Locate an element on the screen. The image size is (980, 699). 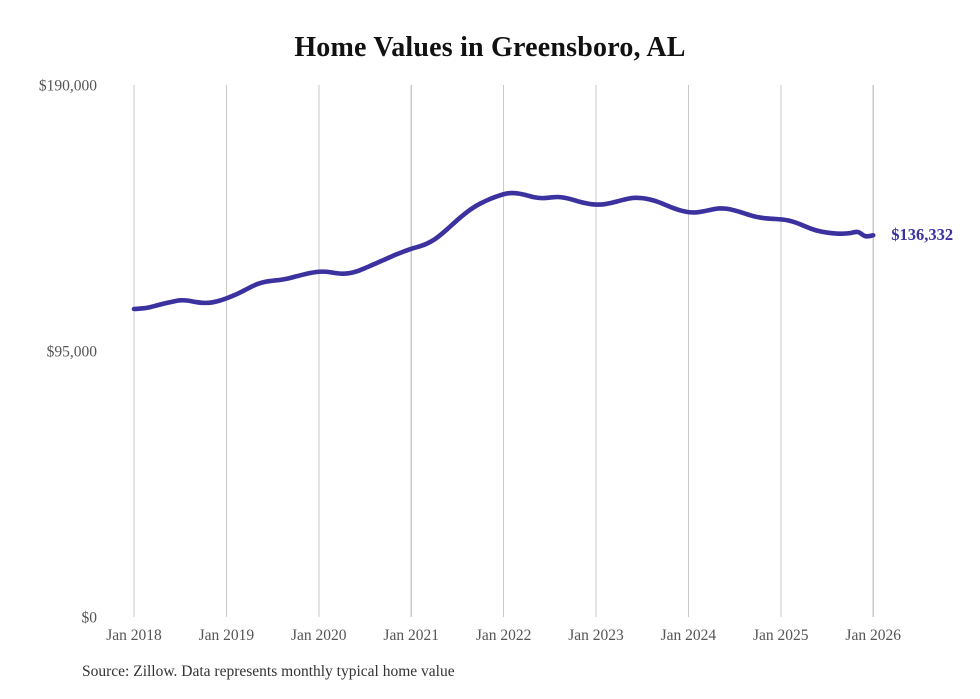
series-group is located at coordinates (503, 251).